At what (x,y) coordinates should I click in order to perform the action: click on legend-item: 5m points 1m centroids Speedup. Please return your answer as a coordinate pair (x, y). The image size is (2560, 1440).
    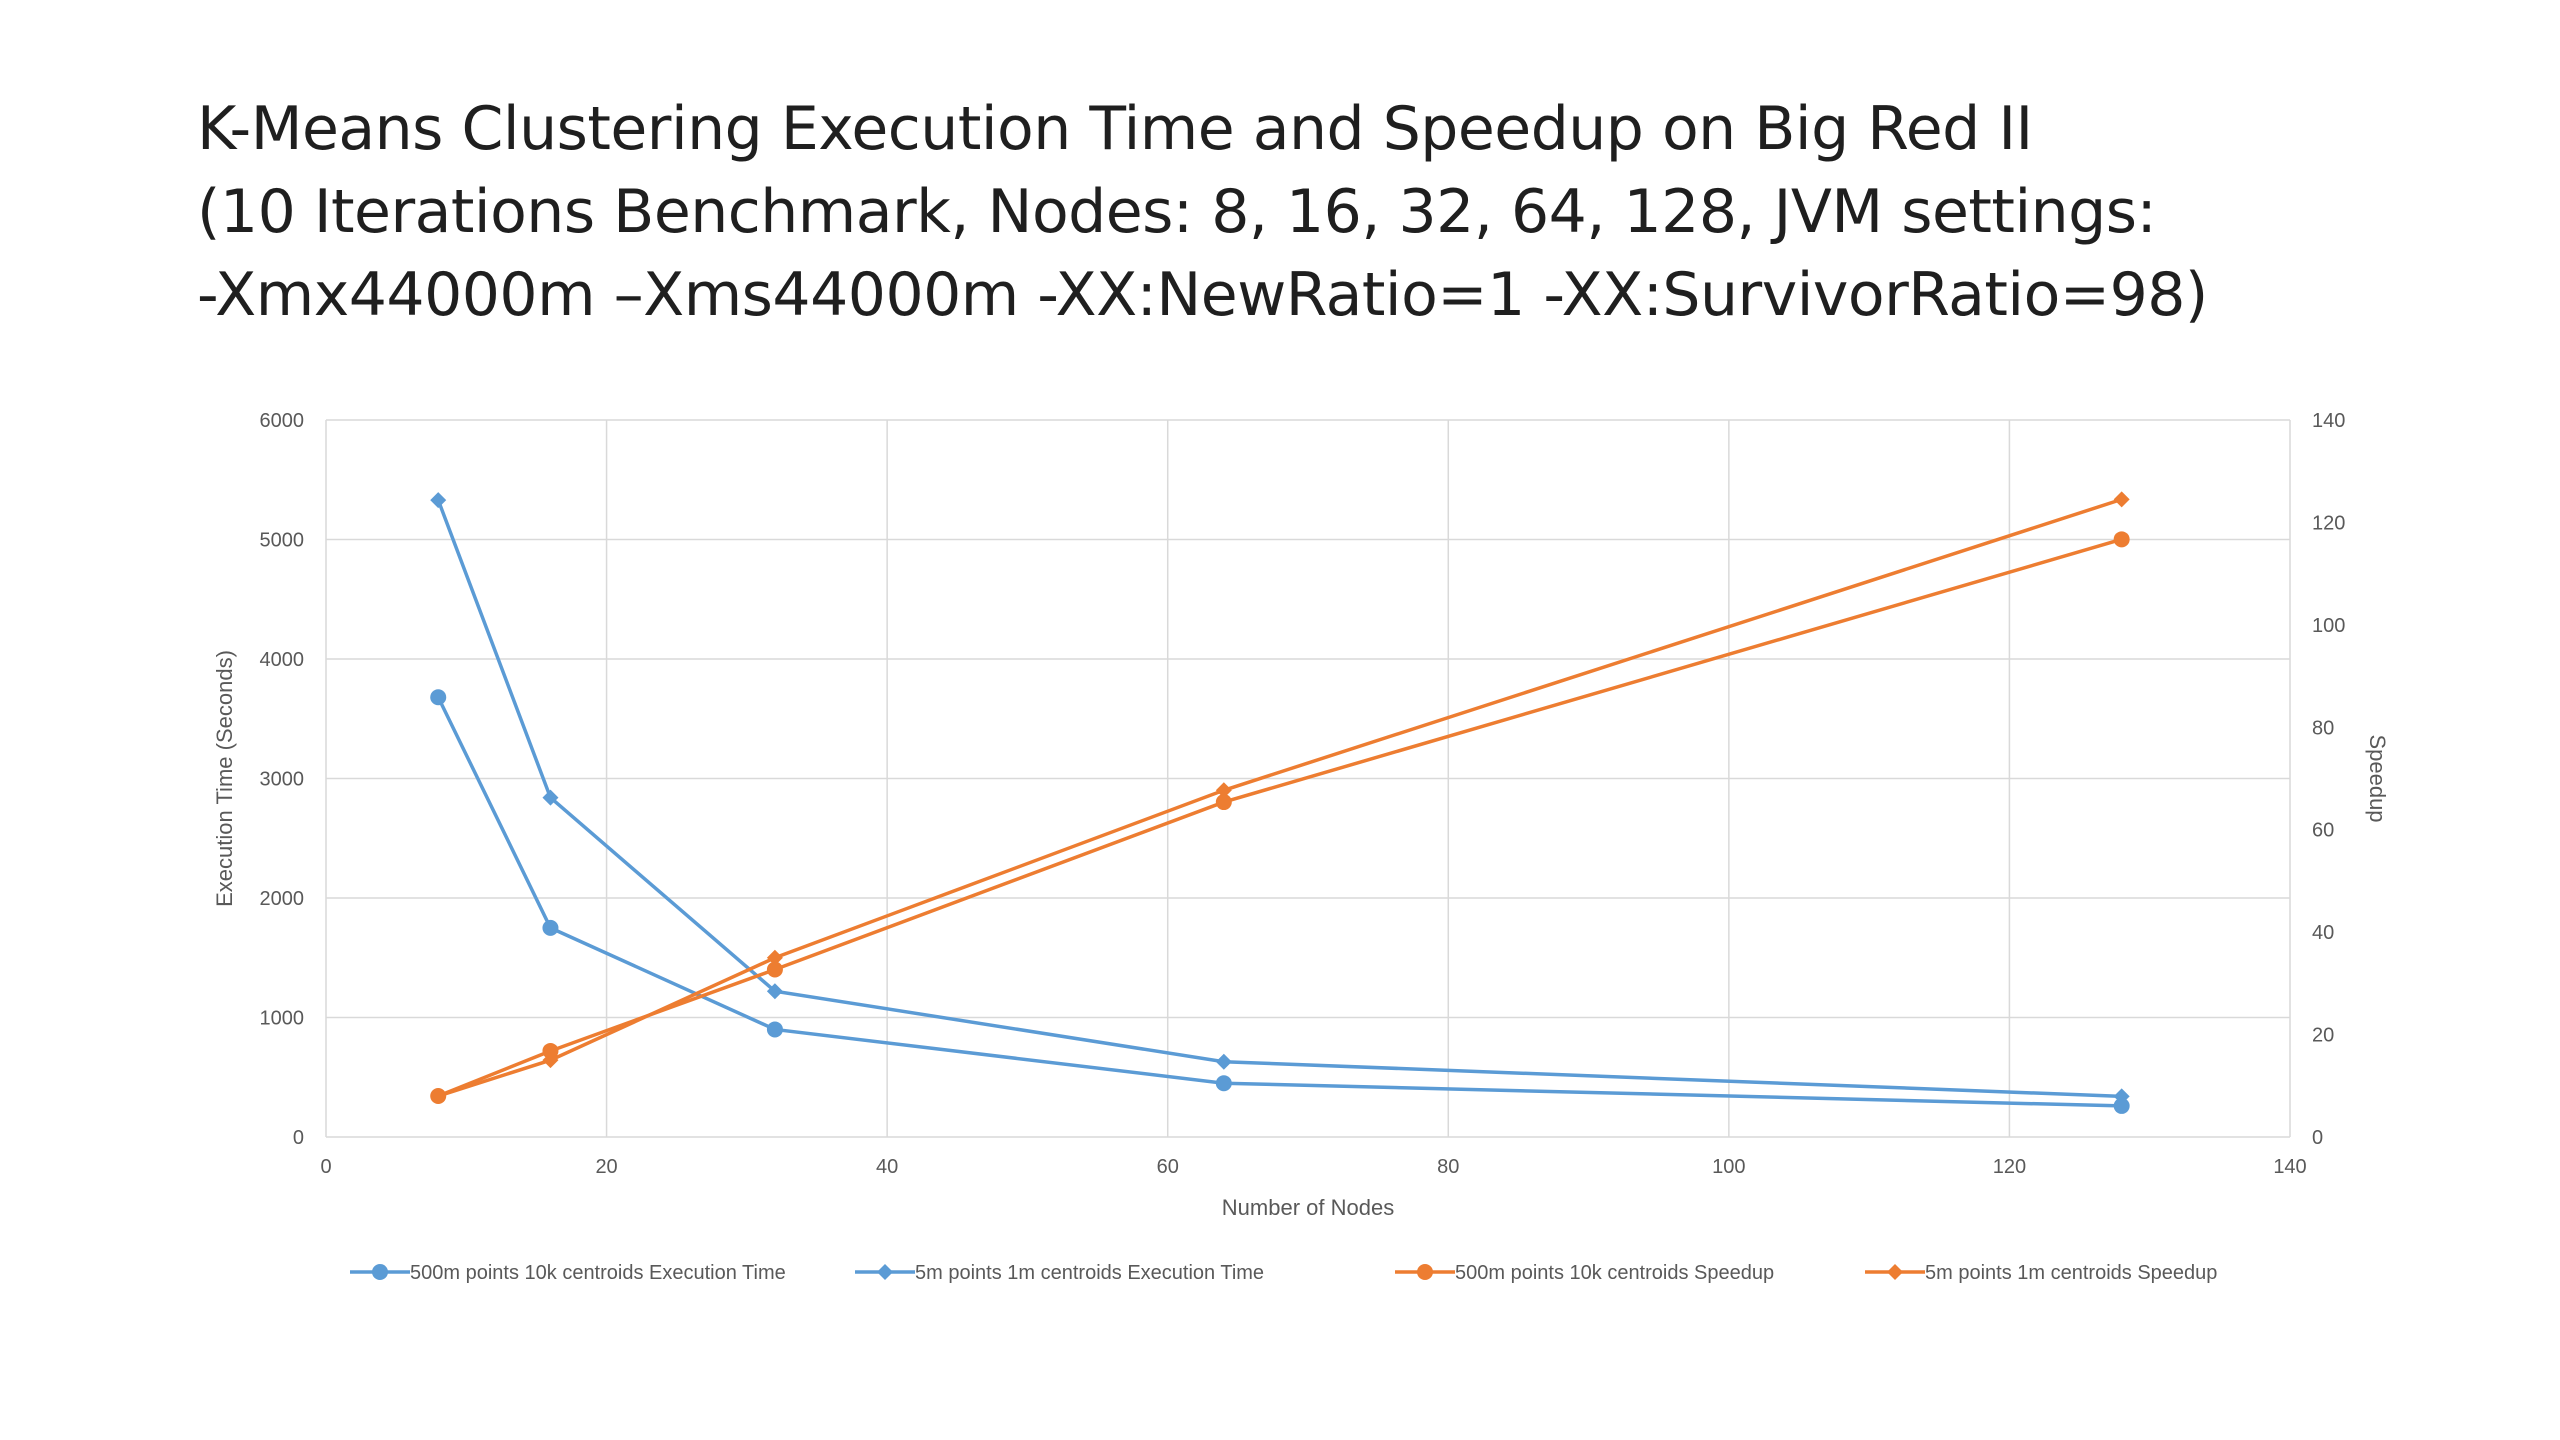
    Looking at the image, I should click on (2041, 1273).